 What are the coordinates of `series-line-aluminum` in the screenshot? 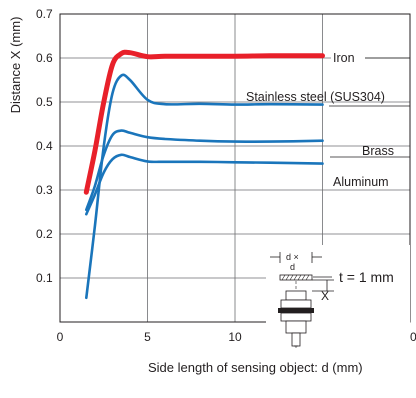 It's located at (204, 184).